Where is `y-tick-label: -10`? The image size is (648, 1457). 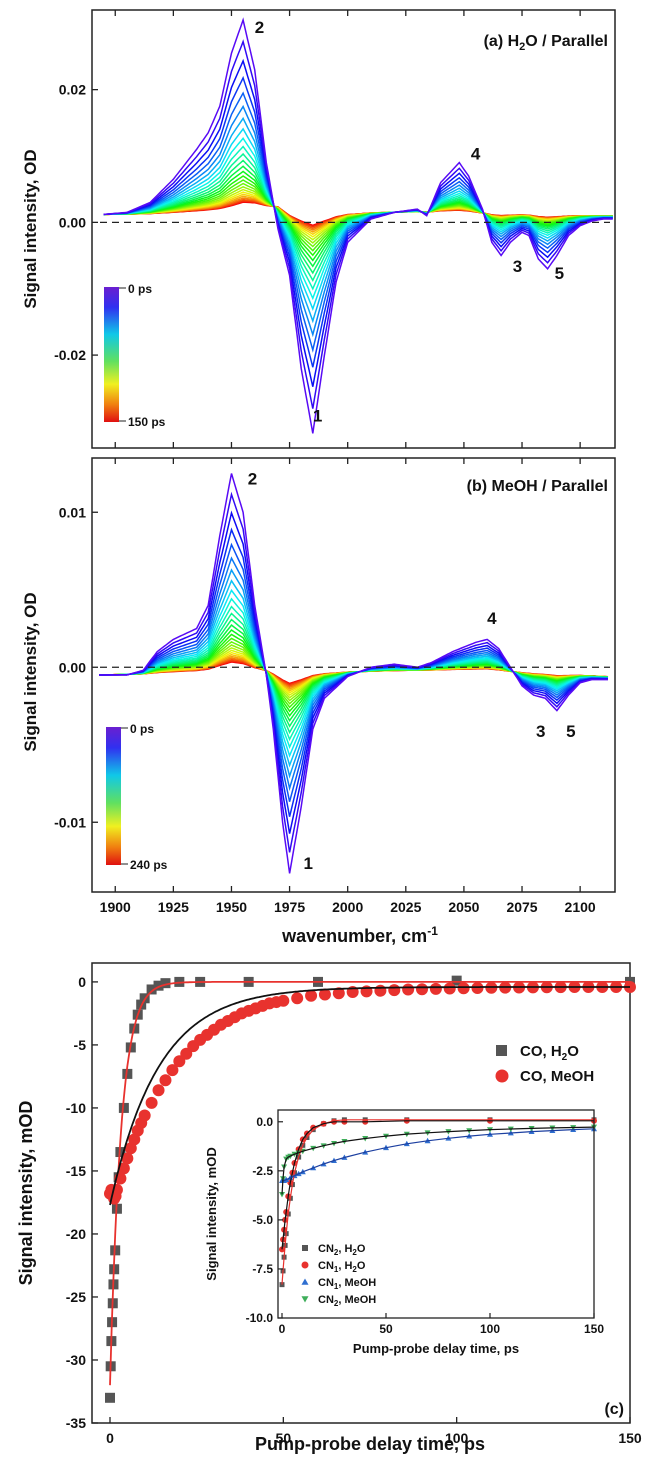 y-tick-label: -10 is located at coordinates (76, 1108).